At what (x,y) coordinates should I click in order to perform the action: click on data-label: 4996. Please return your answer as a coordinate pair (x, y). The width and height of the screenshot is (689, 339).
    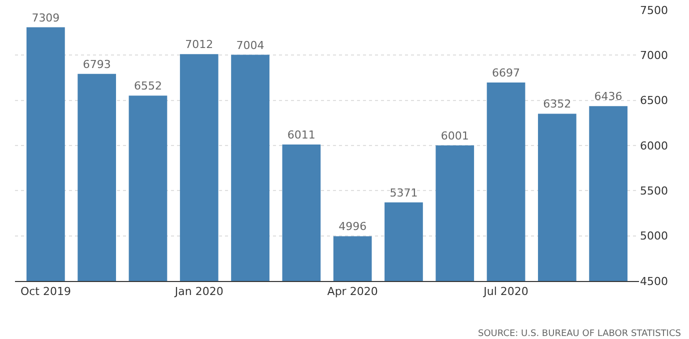
    Looking at the image, I should click on (352, 227).